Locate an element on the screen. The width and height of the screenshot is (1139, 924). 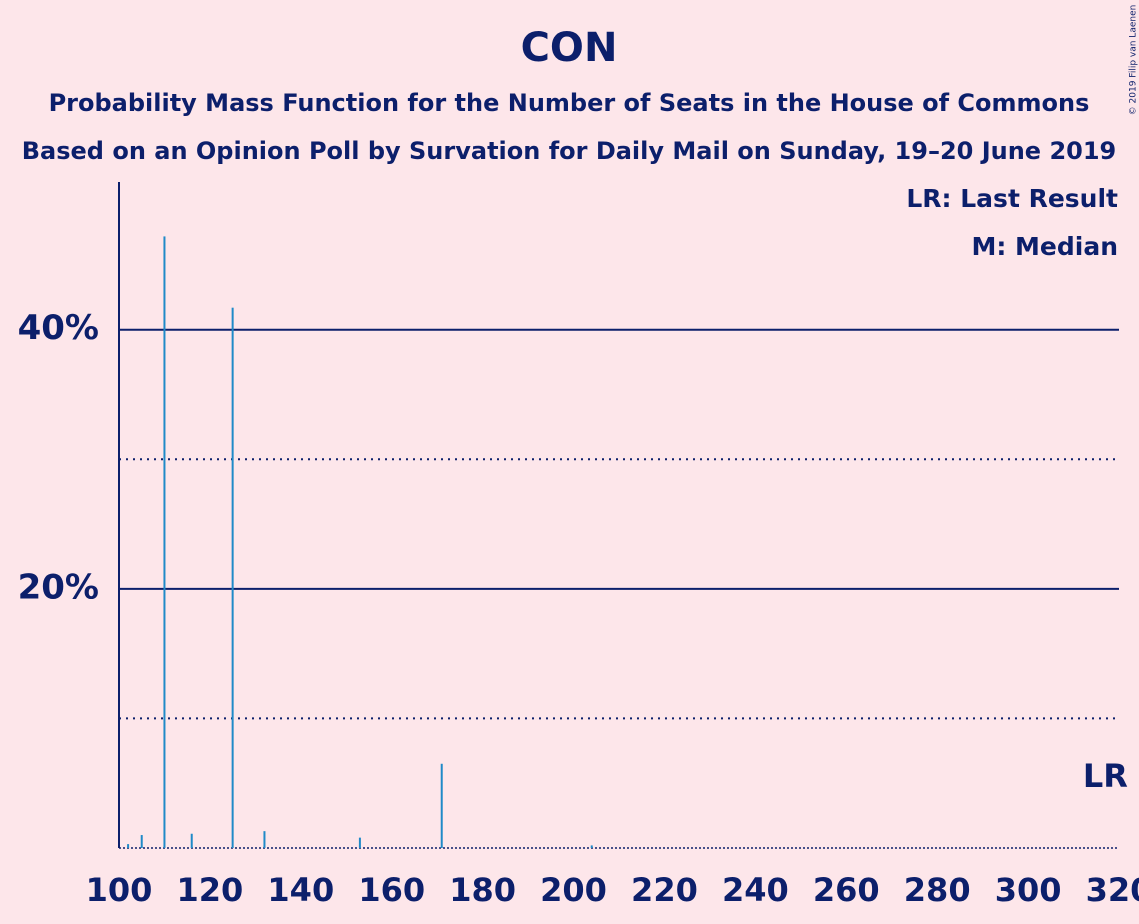
x-tick-label: 280 is located at coordinates (937, 890).